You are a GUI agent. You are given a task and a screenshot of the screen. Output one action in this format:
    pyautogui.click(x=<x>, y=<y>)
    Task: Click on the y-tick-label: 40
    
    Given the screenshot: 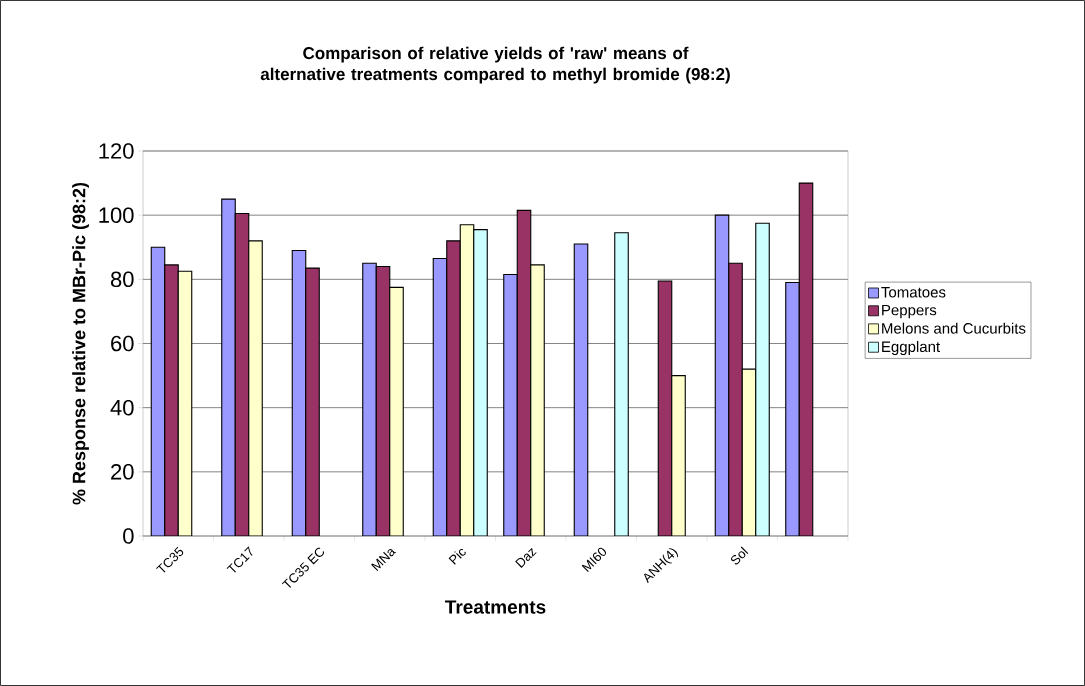 What is the action you would take?
    pyautogui.click(x=122, y=407)
    